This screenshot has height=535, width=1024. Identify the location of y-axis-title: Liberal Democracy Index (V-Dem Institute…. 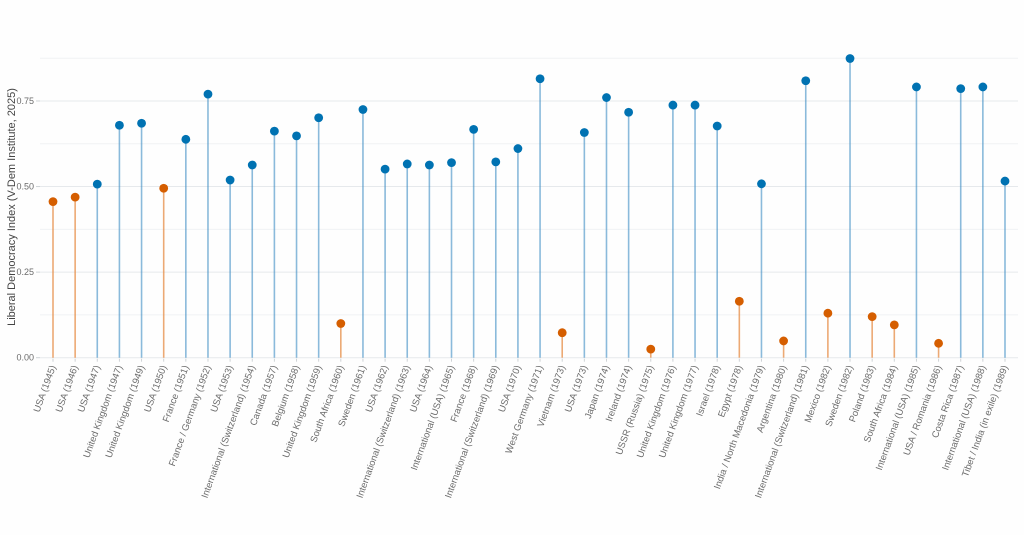
(12, 207).